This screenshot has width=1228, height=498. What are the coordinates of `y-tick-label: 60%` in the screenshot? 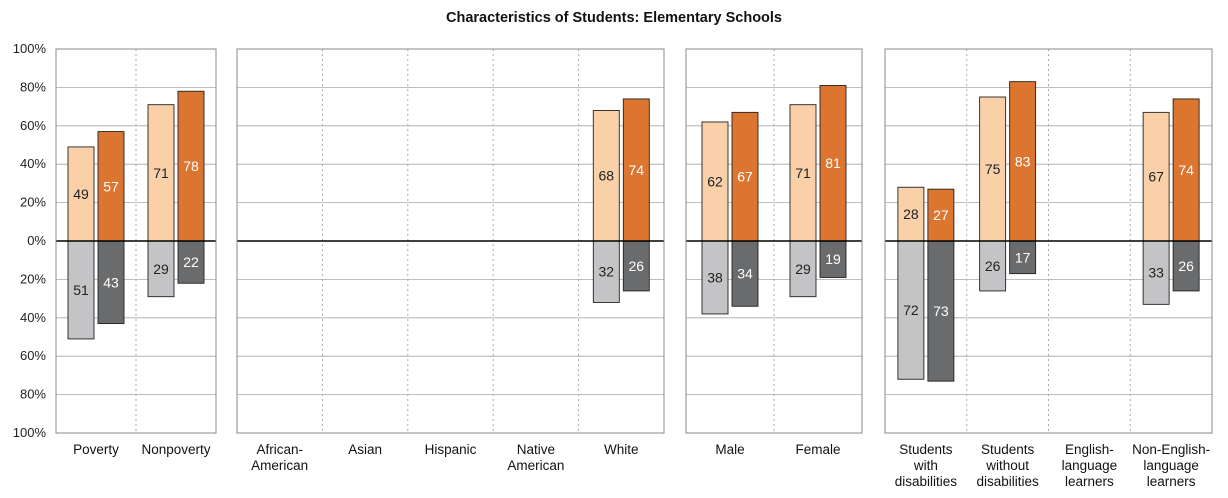 It's located at (33, 355).